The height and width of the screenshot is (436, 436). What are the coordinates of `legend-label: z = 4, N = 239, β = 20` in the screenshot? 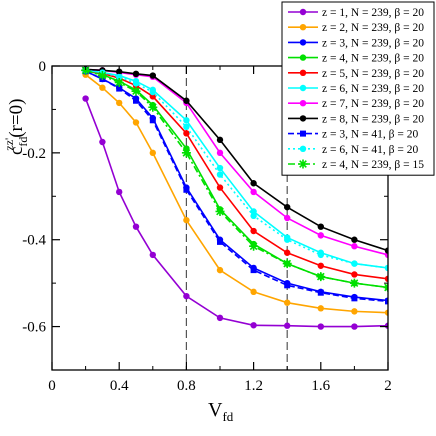 It's located at (373, 59).